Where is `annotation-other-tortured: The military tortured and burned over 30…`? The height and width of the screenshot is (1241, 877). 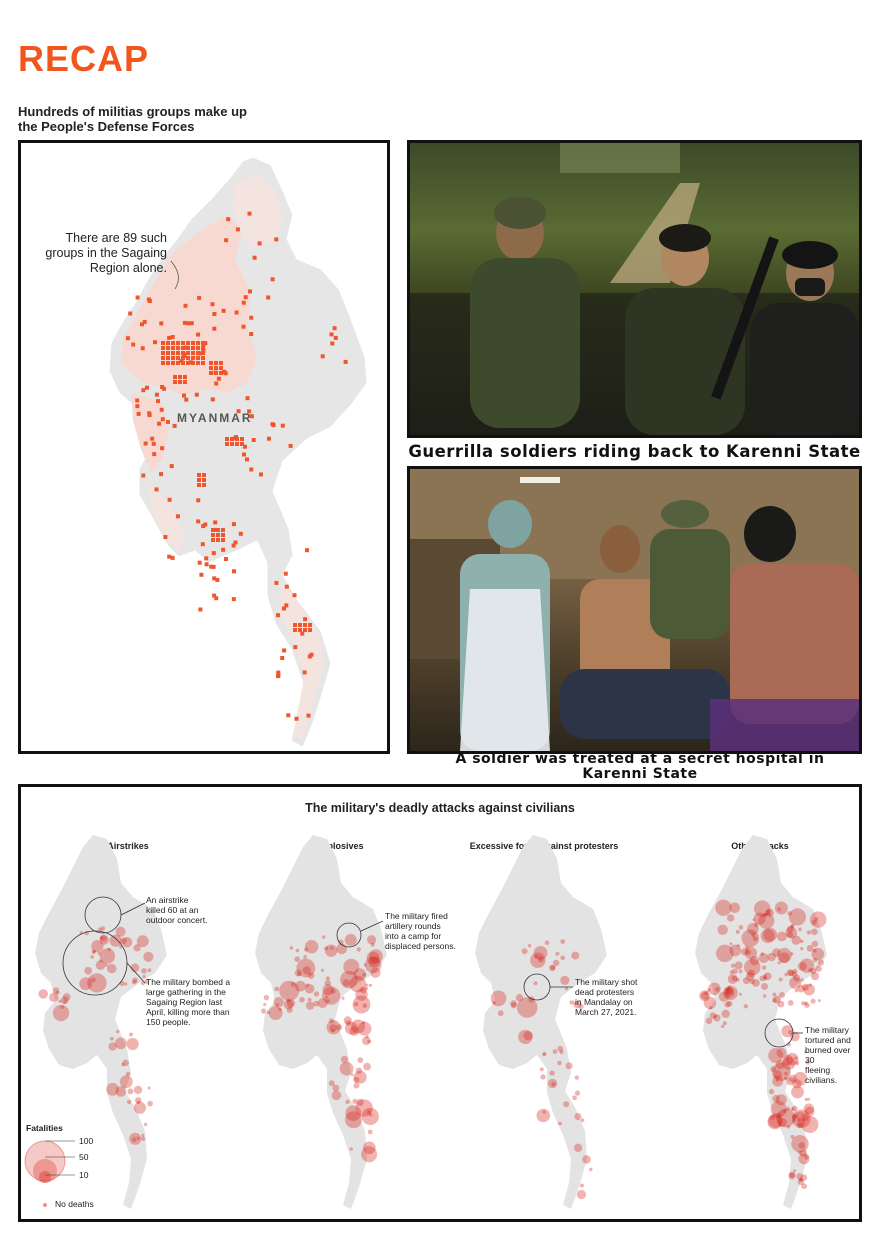
annotation-other-tortured: The military tortured and burned over 30… is located at coordinates (828, 1055).